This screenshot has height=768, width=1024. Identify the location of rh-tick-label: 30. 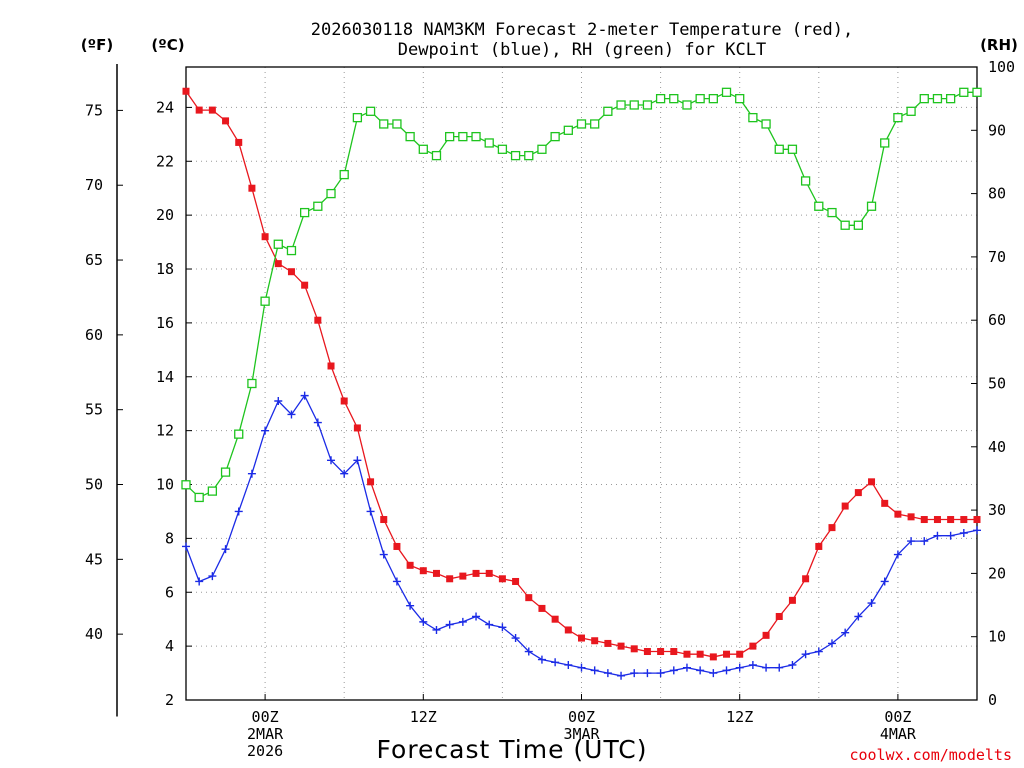
(997, 510).